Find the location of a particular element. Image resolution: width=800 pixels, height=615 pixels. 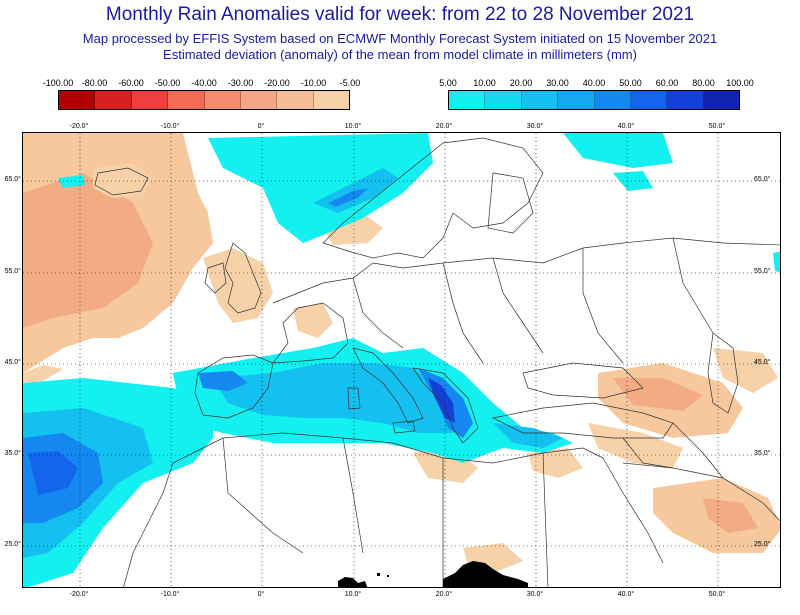

coast-north-africa is located at coordinates (388, 448).